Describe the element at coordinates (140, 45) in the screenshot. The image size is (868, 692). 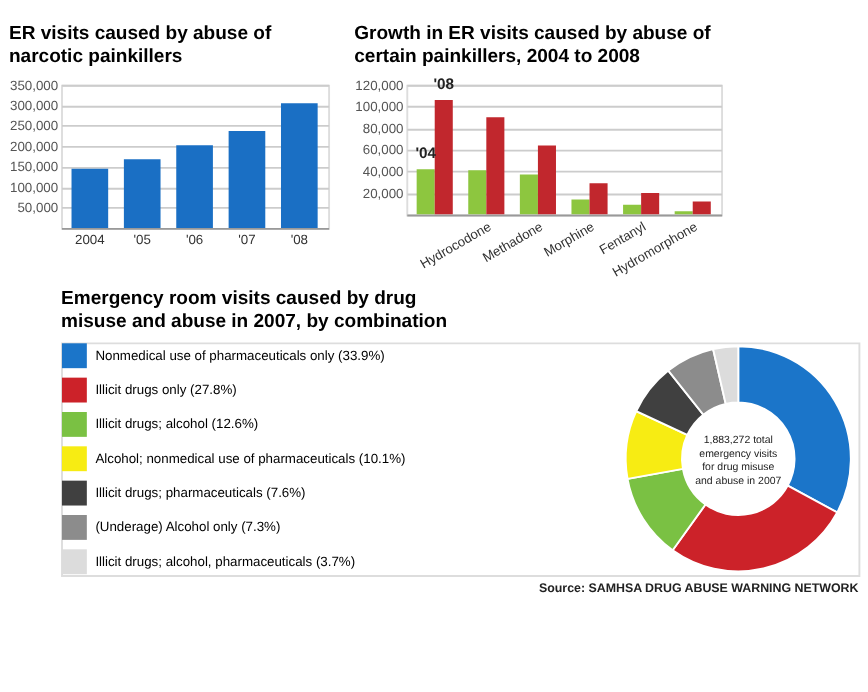
I see `chart-title: ER visits caused by abuse of narcotic painkillers` at that location.